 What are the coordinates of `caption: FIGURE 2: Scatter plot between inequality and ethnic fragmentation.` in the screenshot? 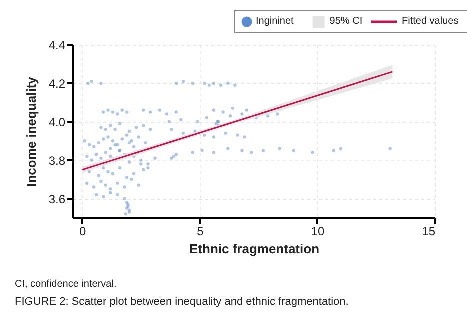 It's located at (182, 302).